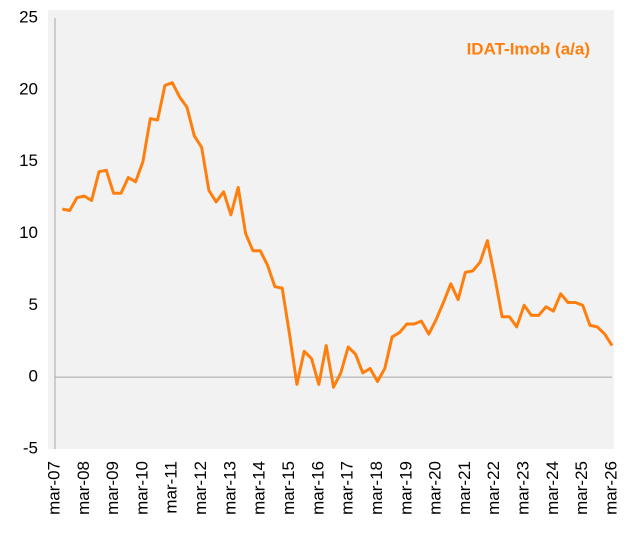  I want to click on x-tick-label: mar-16, so click(317, 488).